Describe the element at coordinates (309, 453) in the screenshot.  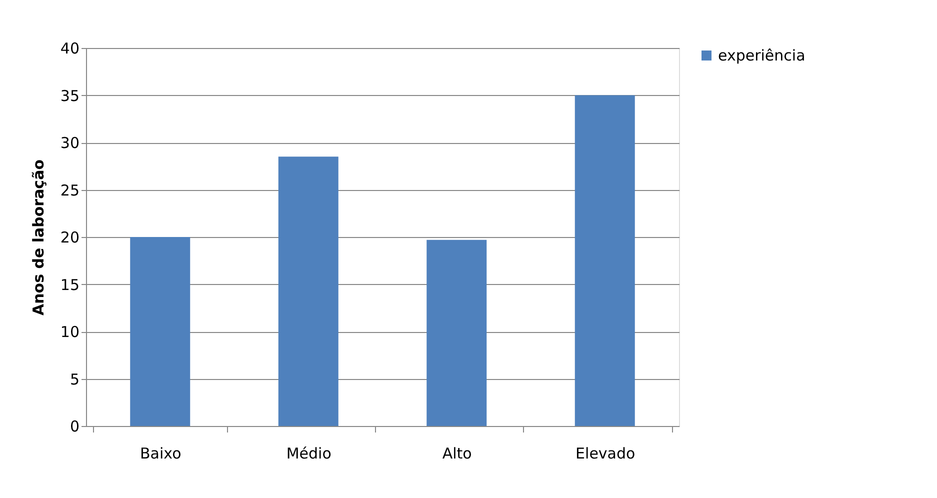
I see `x-tick-label: Médio` at that location.